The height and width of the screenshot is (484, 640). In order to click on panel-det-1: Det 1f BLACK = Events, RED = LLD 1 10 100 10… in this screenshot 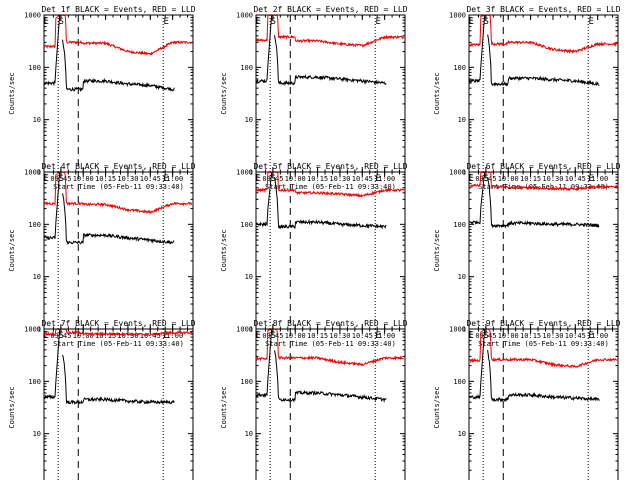, I will do `click(102, 98)`.